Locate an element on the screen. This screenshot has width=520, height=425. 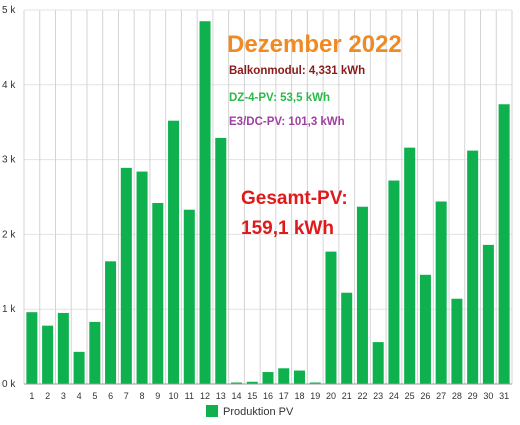
y-axis-ticks: 0 k 1 k 2 k 3 k 4 k 5 k is located at coordinates (9, 197).